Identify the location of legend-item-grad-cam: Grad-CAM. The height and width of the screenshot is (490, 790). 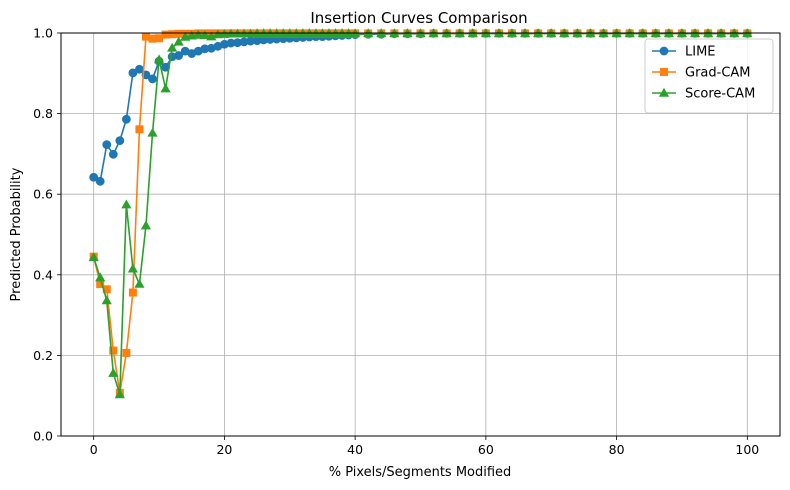
(701, 73).